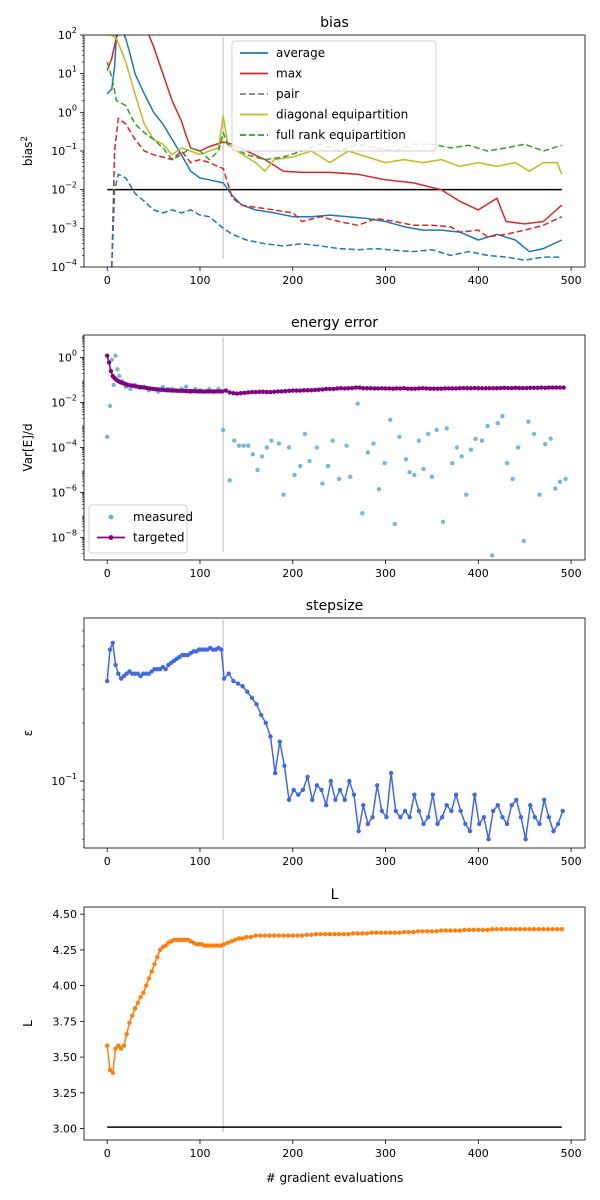 The image size is (600, 1200). I want to click on x-tick-label: 100, so click(199, 280).